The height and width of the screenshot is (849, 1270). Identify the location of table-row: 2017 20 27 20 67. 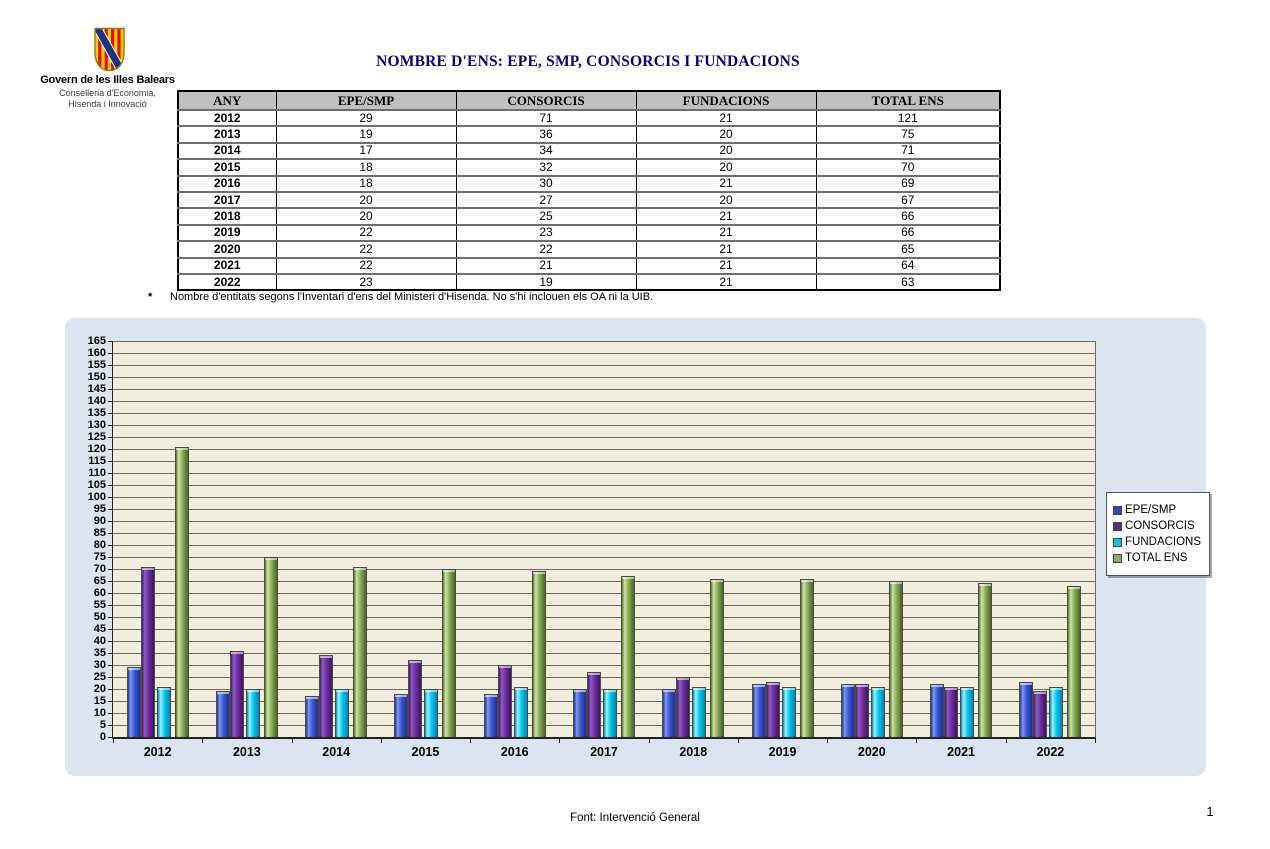
(589, 200).